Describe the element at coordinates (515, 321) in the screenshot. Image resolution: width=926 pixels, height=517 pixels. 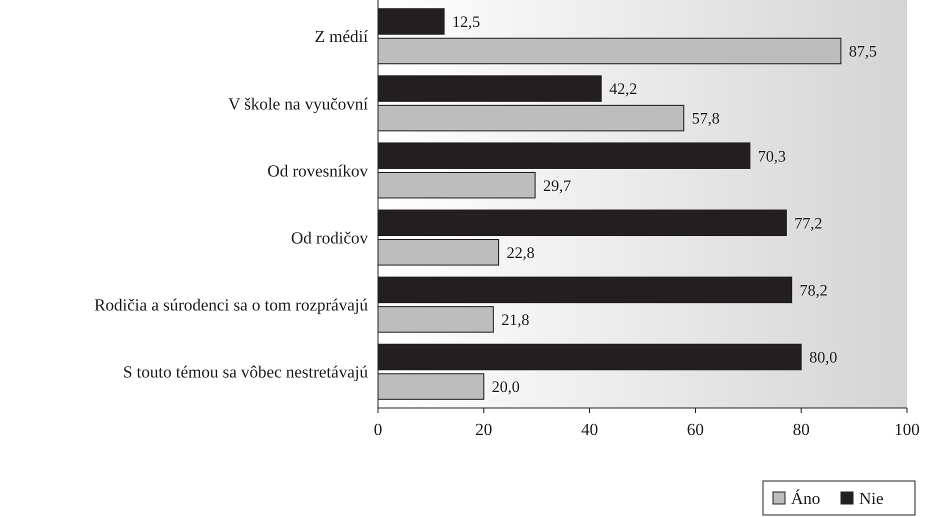
I see `data-label: 21,8` at that location.